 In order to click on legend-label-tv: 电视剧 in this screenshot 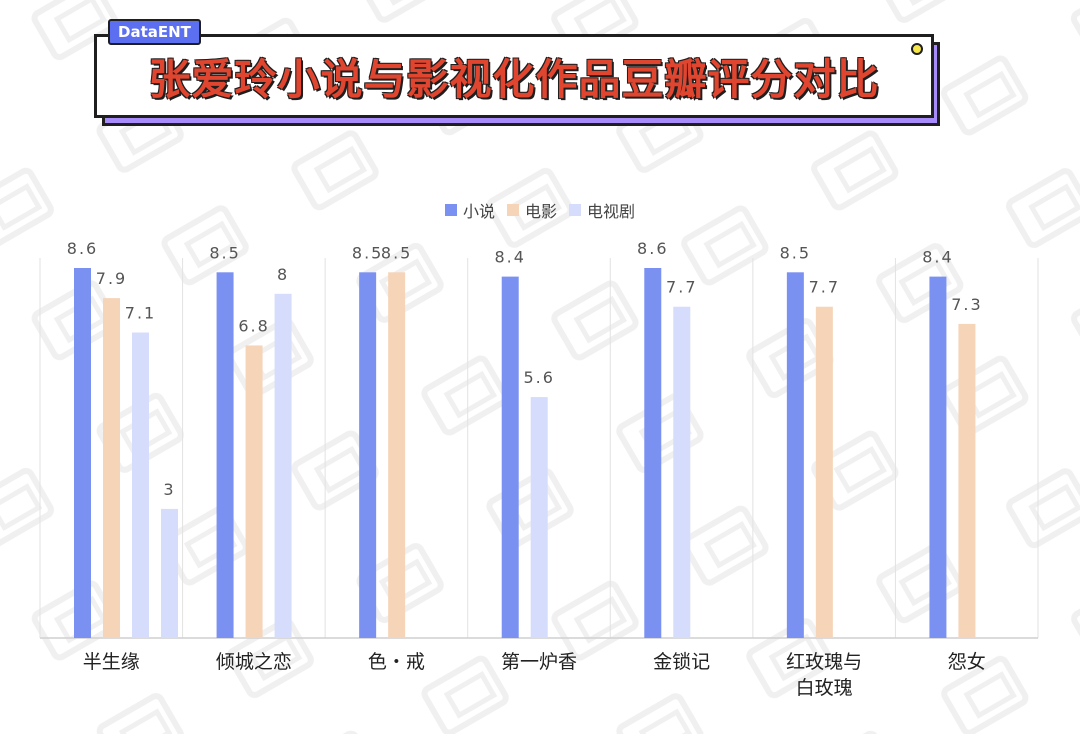, I will do `click(611, 211)`.